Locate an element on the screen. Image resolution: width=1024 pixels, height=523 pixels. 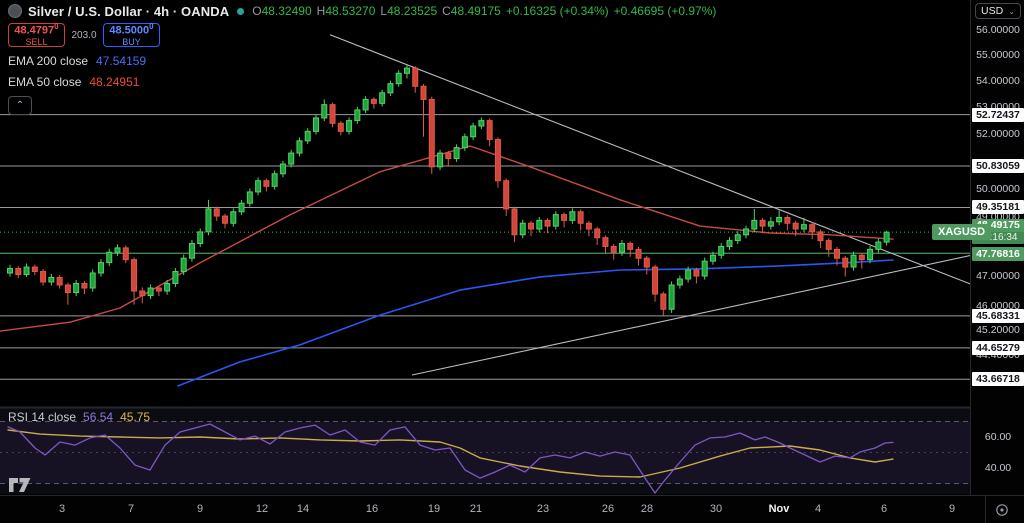
change-percent: +0.46695 (+0.97%) is located at coordinates (665, 11).